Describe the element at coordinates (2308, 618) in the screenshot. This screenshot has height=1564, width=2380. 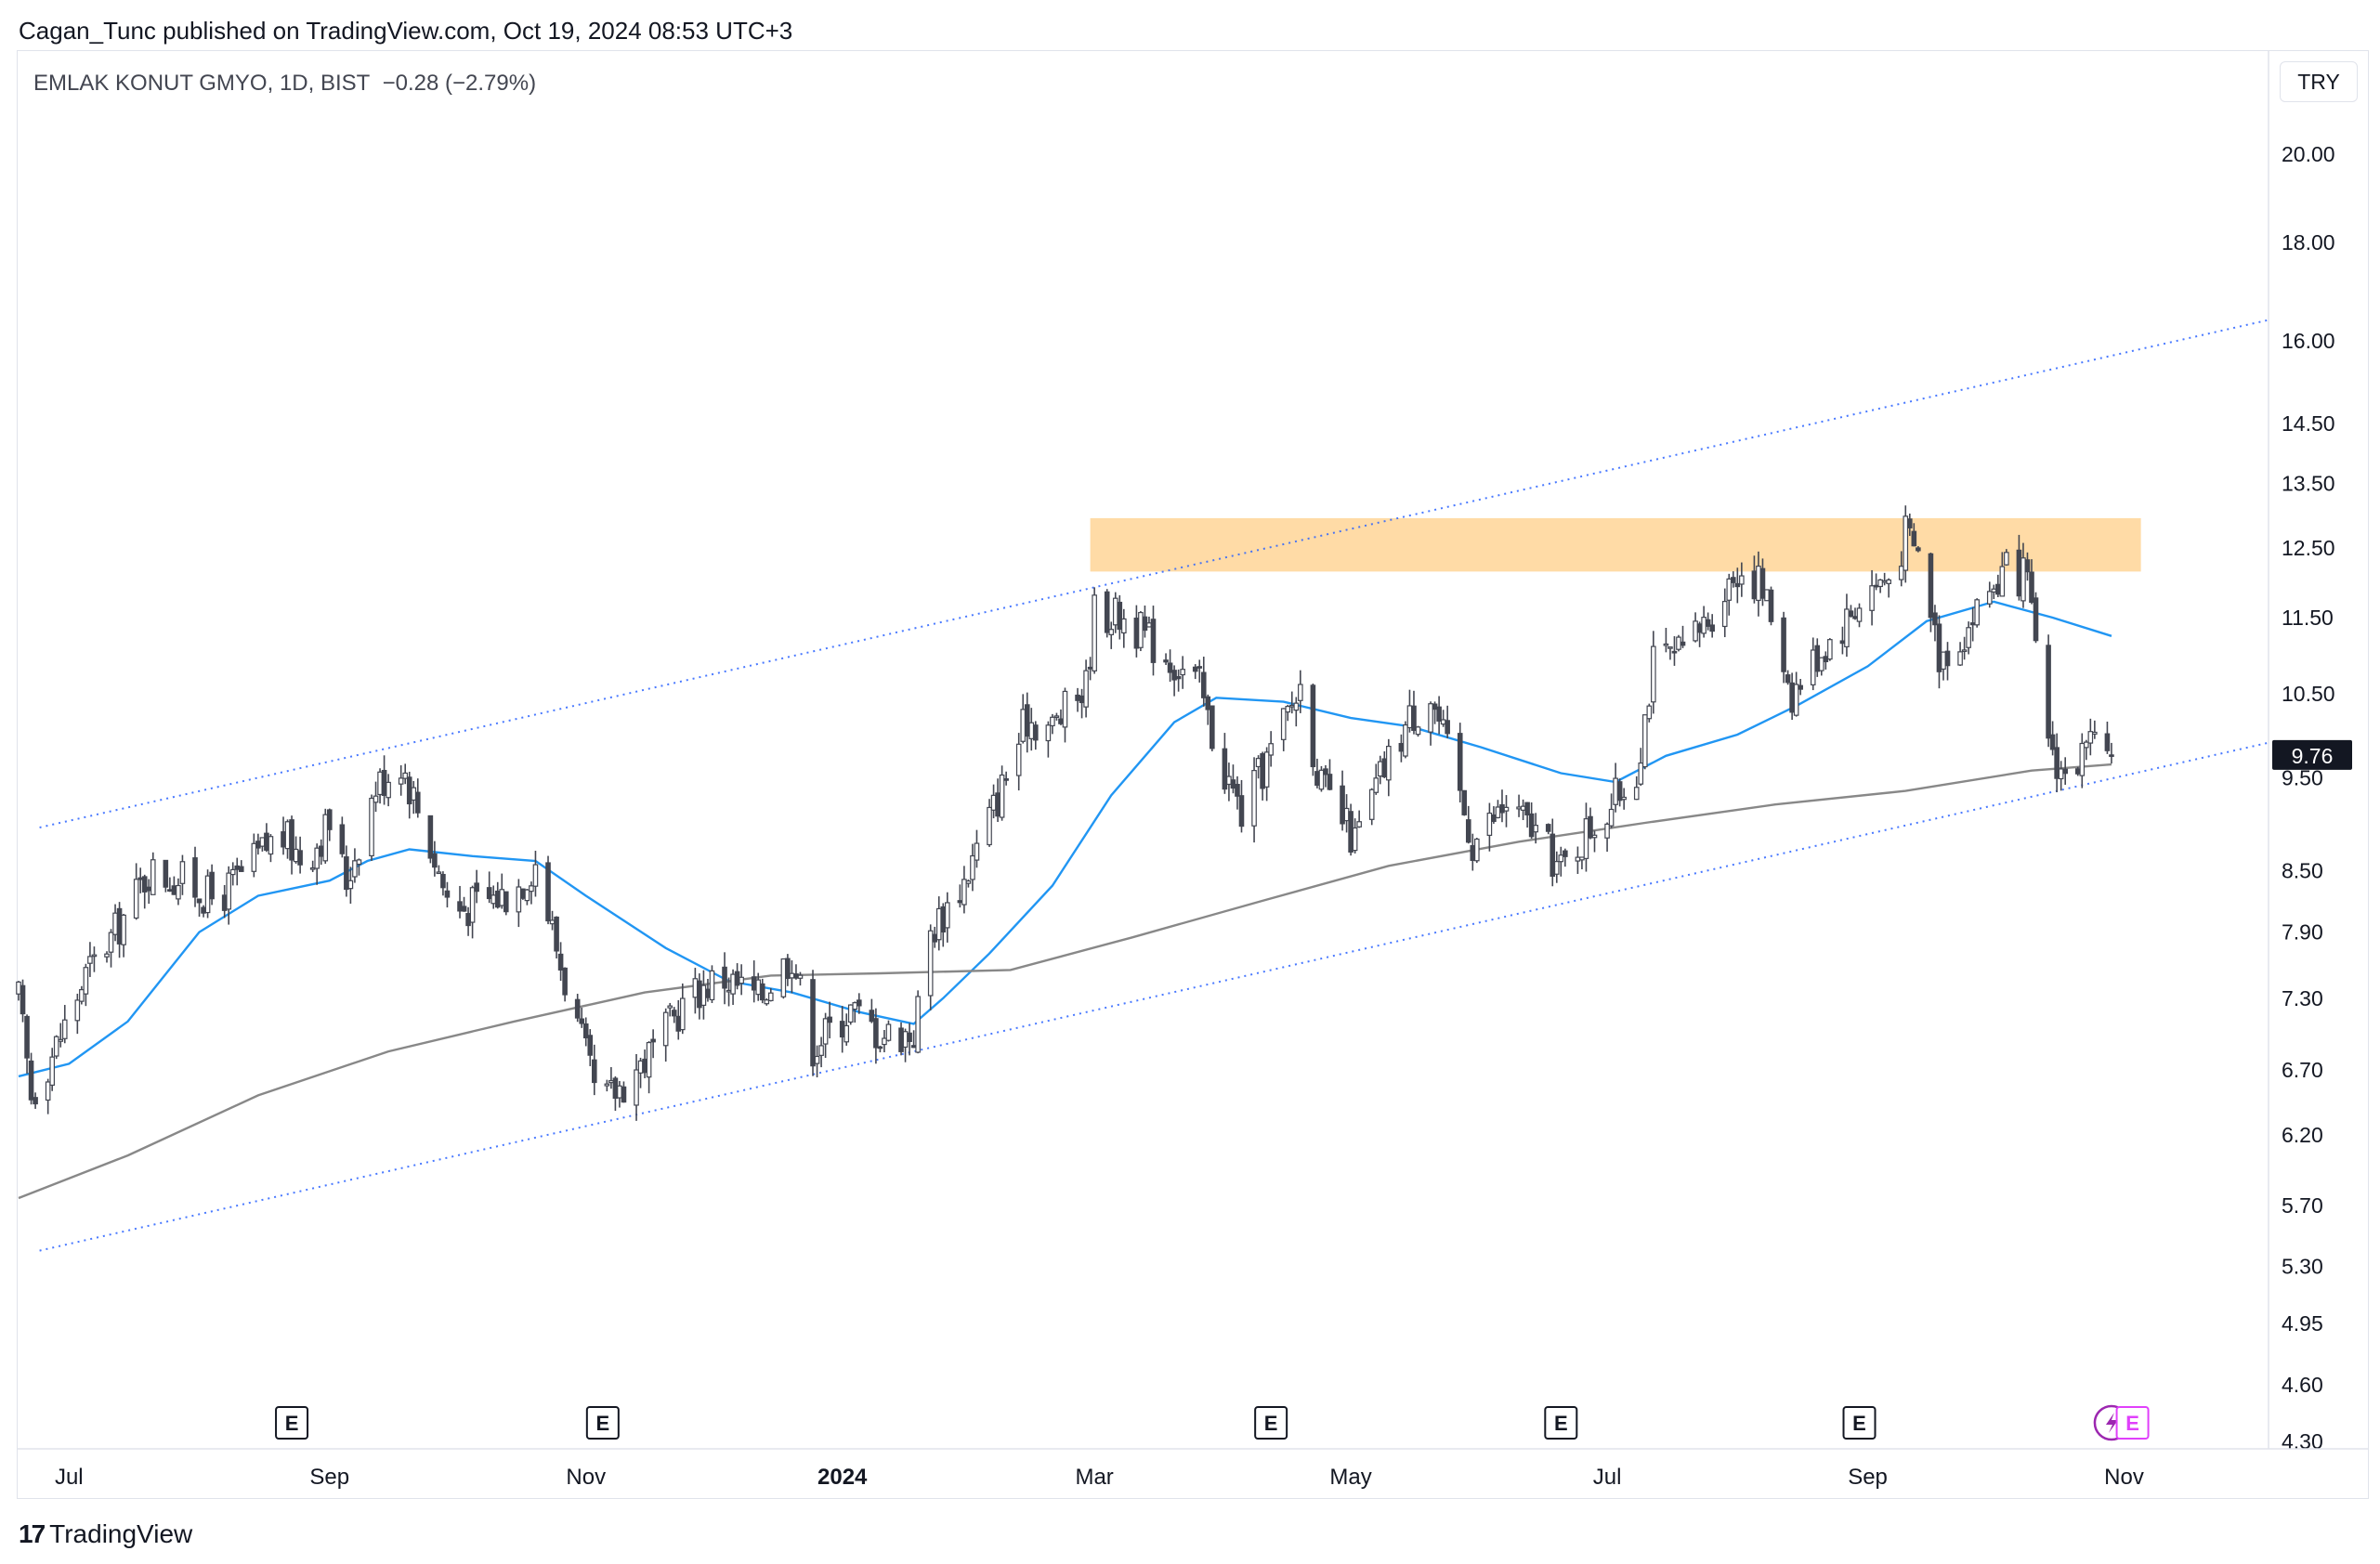
I see `price-tick-label: 11.50` at that location.